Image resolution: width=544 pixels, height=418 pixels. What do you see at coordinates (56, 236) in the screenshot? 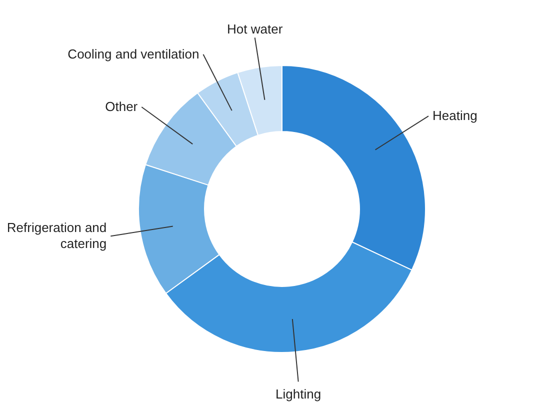
I see `slice-label: Refrigeration and catering` at bounding box center [56, 236].